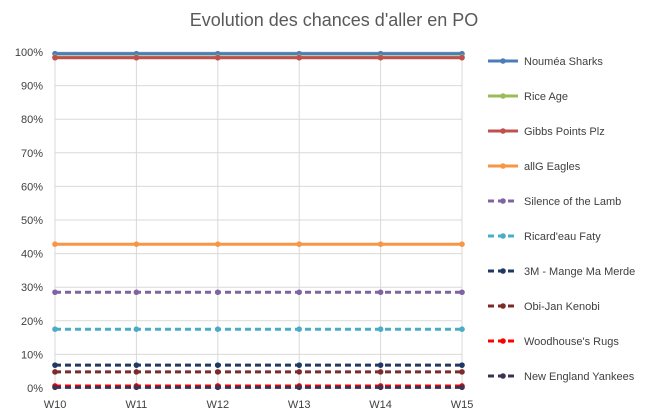  Describe the element at coordinates (32, 187) in the screenshot. I see `y-tick-label: 60%` at that location.